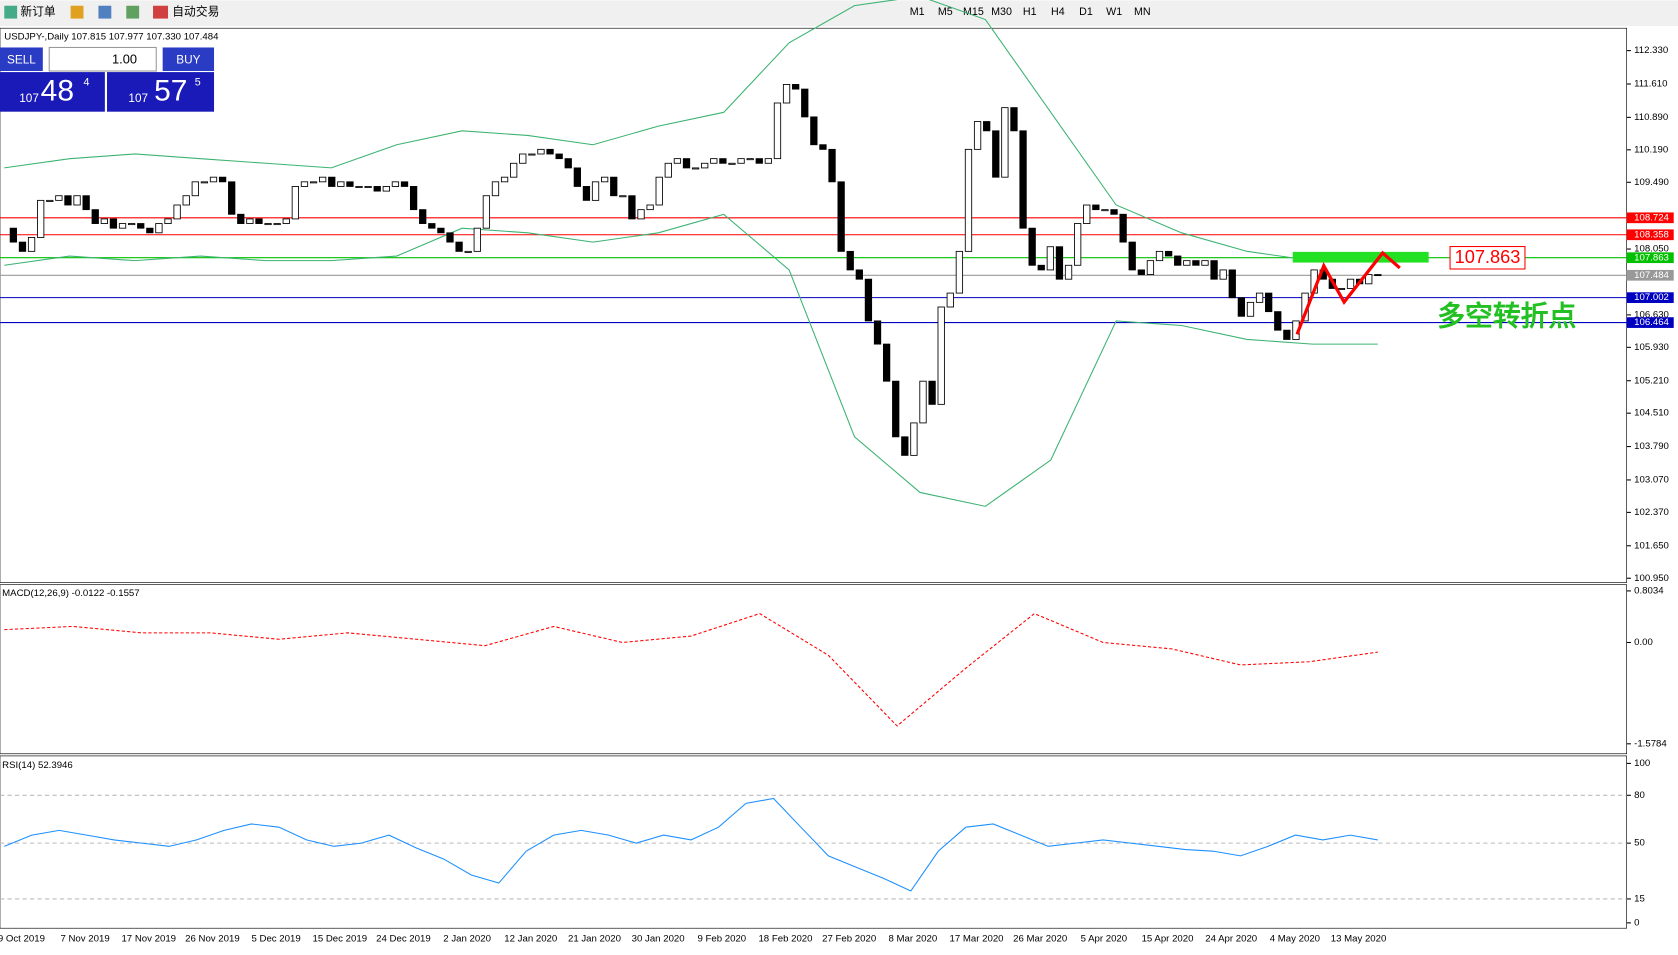 This screenshot has width=1678, height=955. I want to click on x-tick-label: 24 Dec 2019, so click(403, 938).